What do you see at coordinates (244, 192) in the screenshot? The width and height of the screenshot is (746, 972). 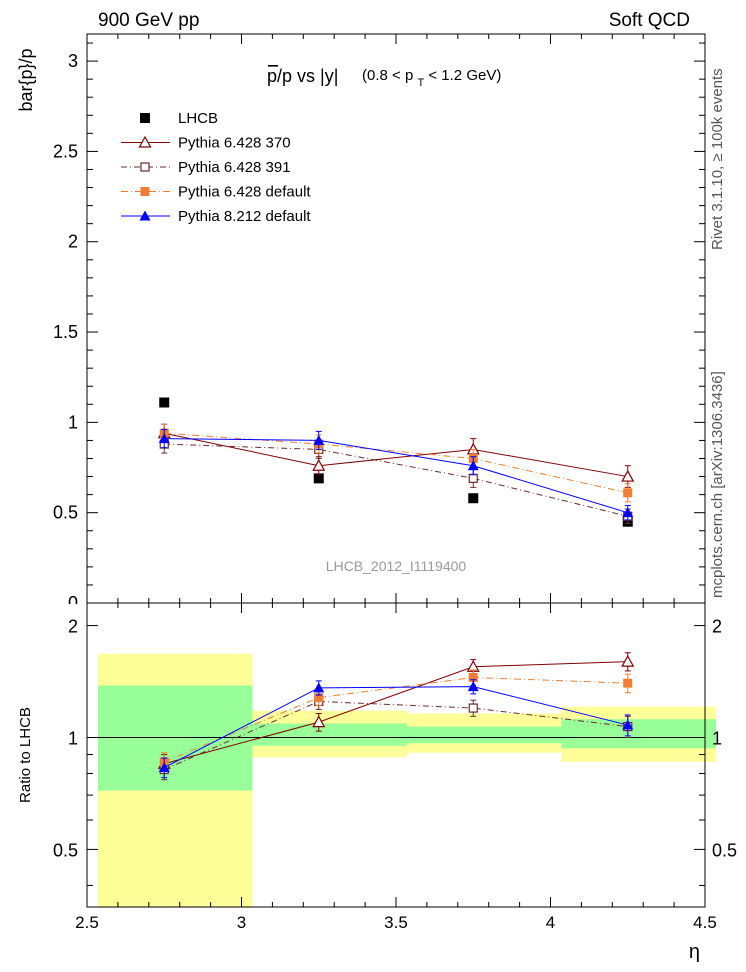 I see `legend-label-3: Pythia 6.428 default` at bounding box center [244, 192].